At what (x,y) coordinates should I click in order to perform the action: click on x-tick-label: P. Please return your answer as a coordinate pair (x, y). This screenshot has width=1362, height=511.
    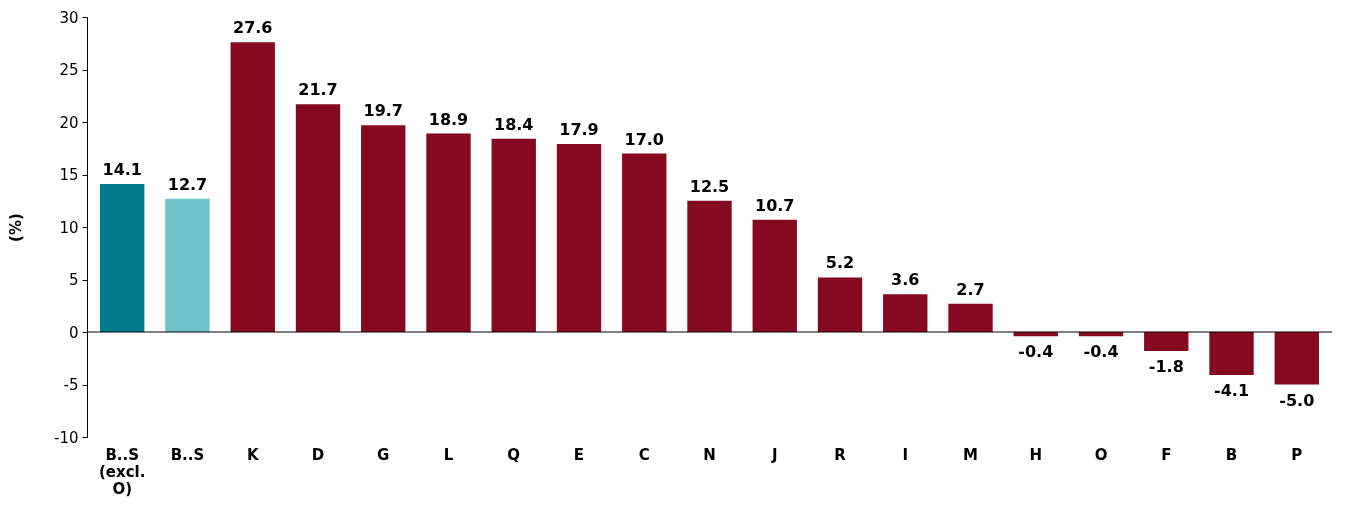
    Looking at the image, I should click on (1297, 454).